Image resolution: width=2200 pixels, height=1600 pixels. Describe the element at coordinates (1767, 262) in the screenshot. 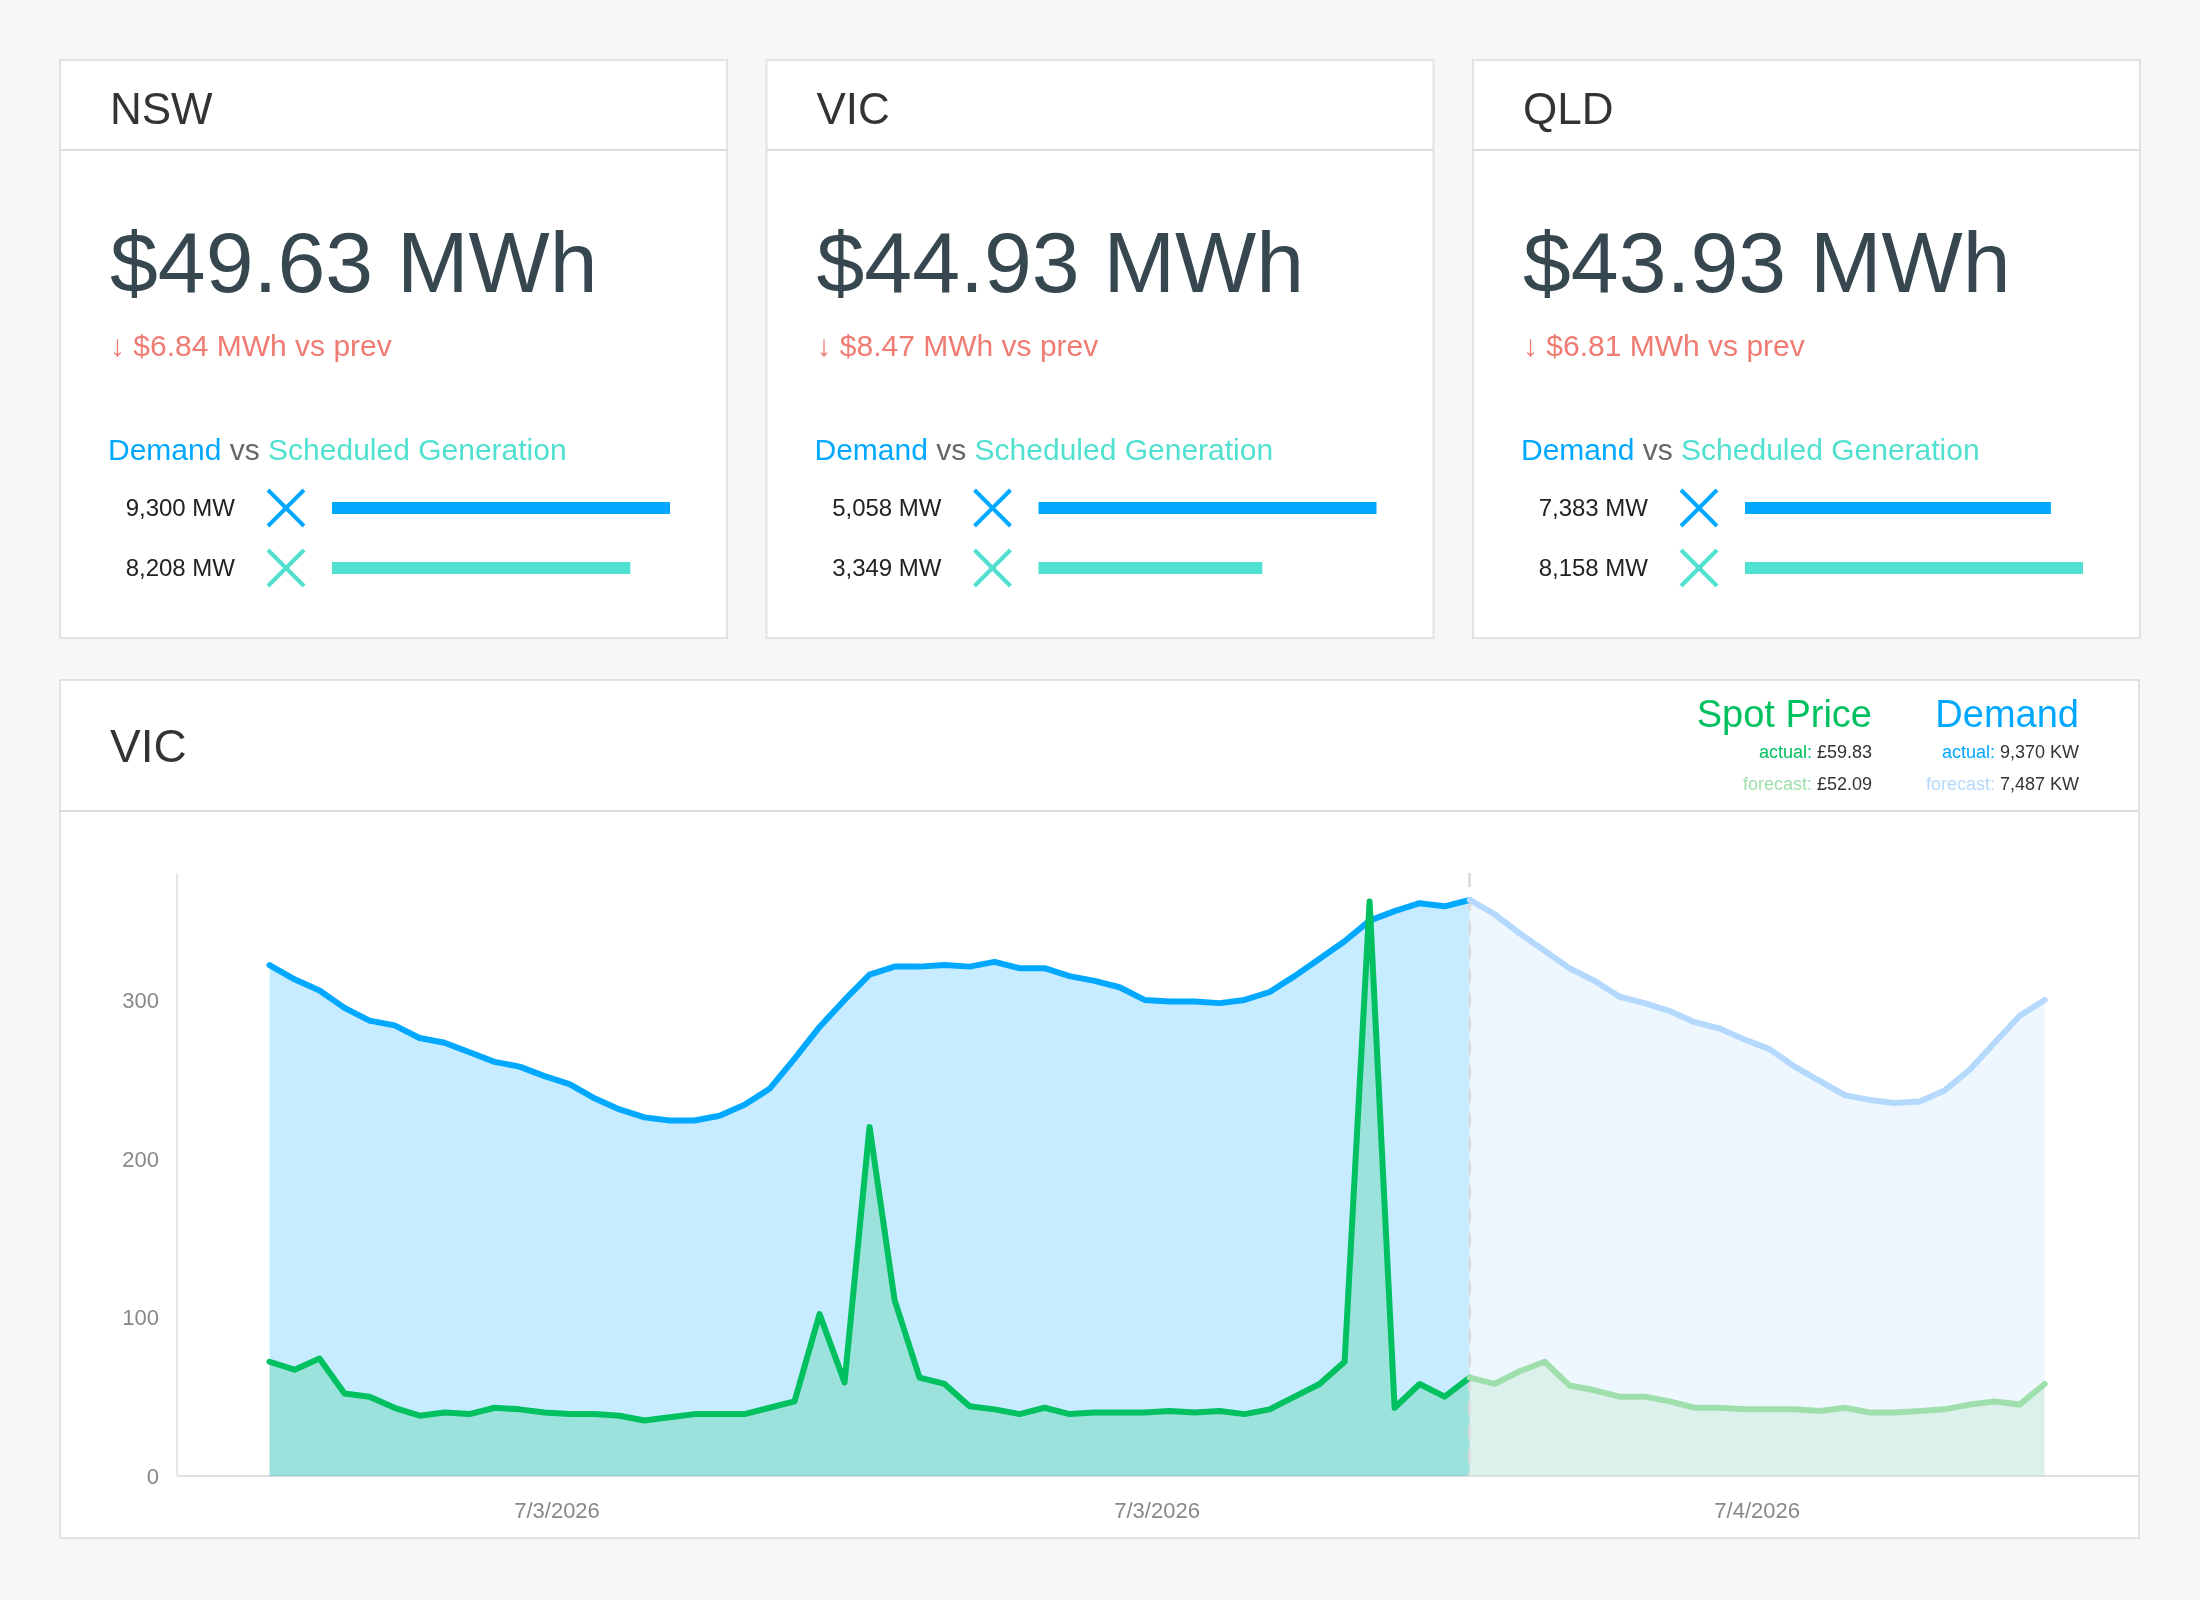

I see `text: $43.93 MWh` at that location.